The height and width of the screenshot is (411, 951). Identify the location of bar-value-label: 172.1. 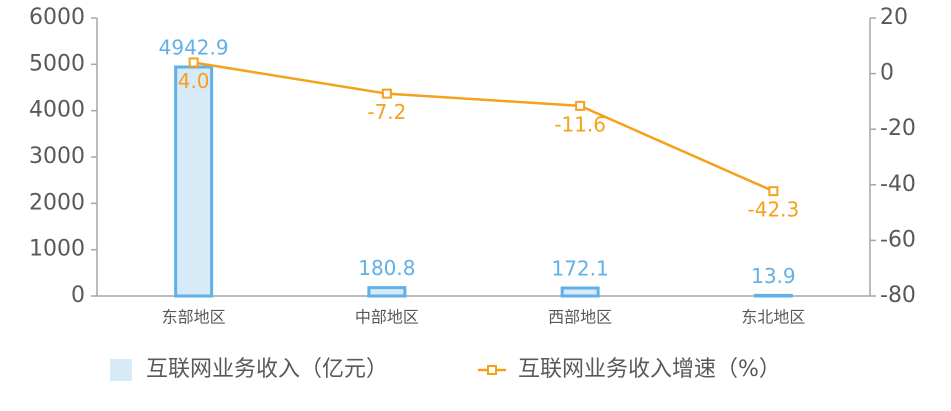
(579, 269).